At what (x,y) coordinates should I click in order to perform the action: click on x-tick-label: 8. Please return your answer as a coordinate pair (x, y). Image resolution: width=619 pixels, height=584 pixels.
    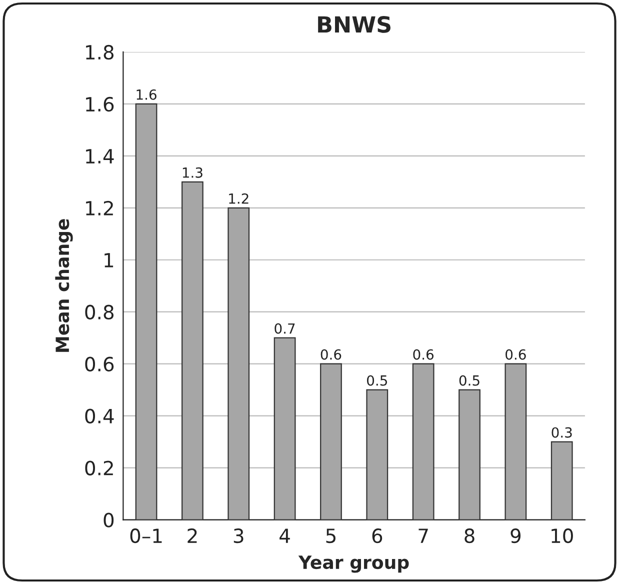
    Looking at the image, I should click on (469, 536).